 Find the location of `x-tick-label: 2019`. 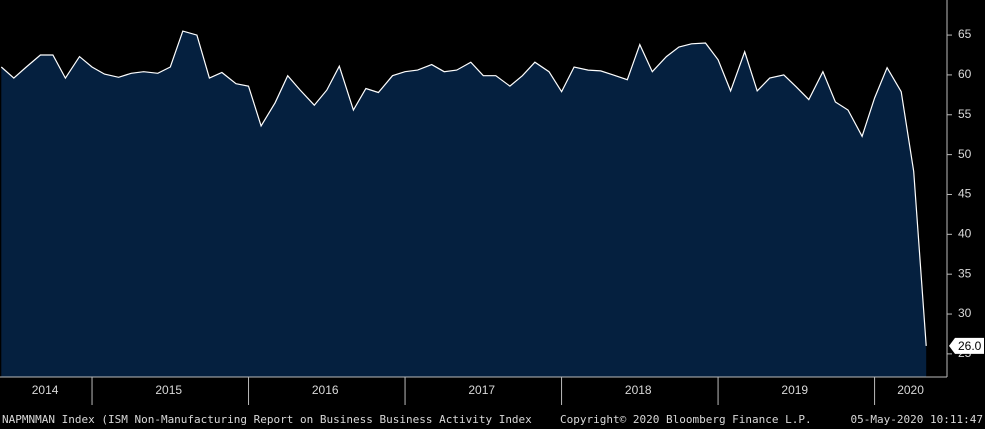

x-tick-label: 2019 is located at coordinates (794, 390).